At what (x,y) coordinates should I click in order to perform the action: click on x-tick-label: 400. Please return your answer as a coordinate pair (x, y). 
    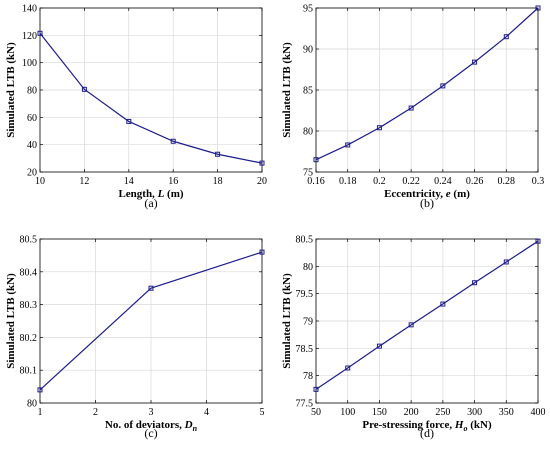
    Looking at the image, I should click on (538, 412).